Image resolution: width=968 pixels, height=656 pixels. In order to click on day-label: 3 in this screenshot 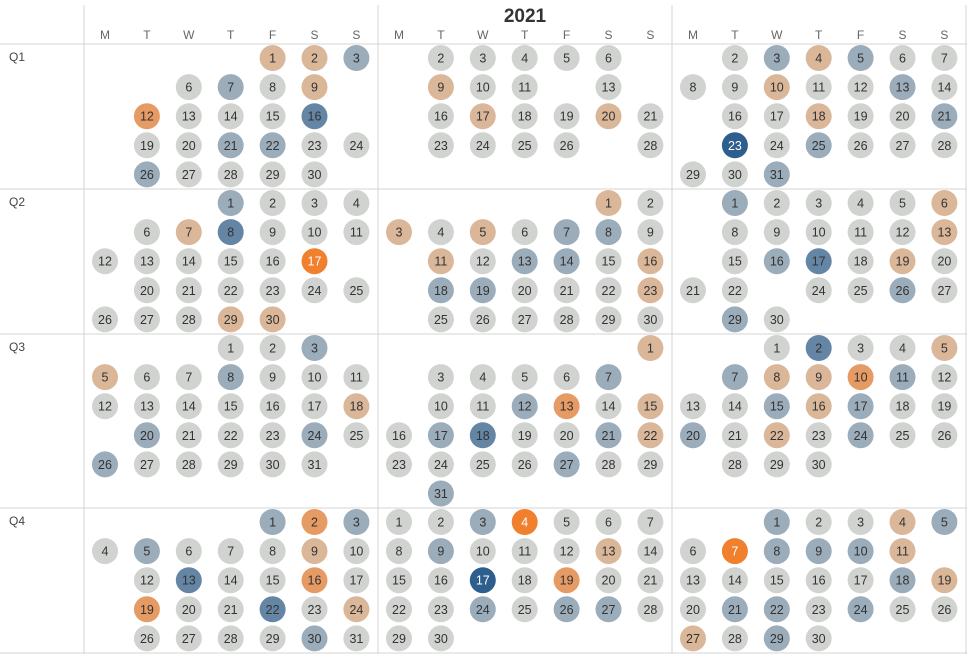, I will do `click(860, 523)`.